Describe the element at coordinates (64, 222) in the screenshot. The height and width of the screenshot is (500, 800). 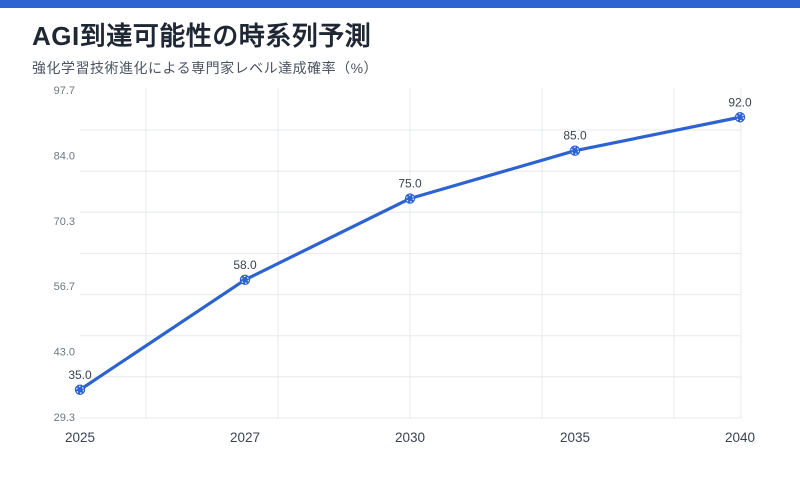
I see `y-axis-tick-label: 70.3` at that location.